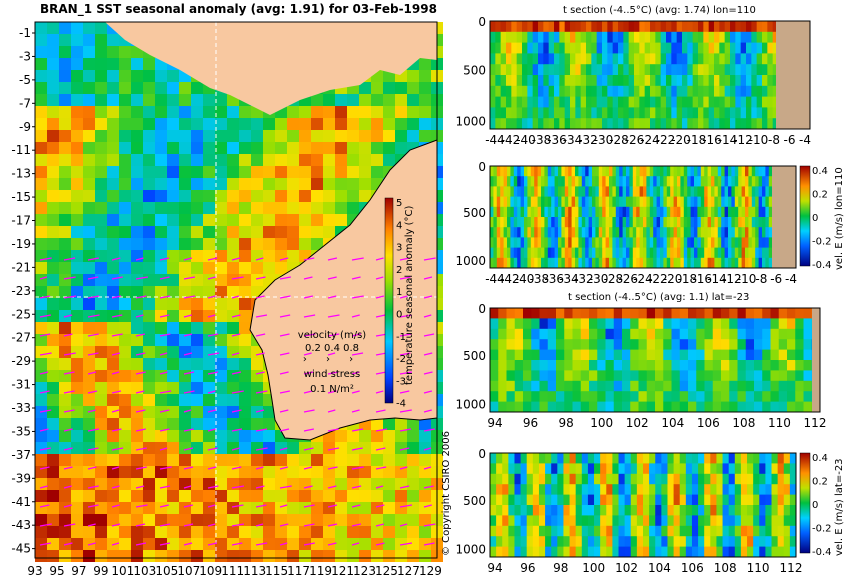 This screenshot has width=850, height=580. What do you see at coordinates (298, 571) in the screenshot?
I see `lon-tick-label: 117` at bounding box center [298, 571].